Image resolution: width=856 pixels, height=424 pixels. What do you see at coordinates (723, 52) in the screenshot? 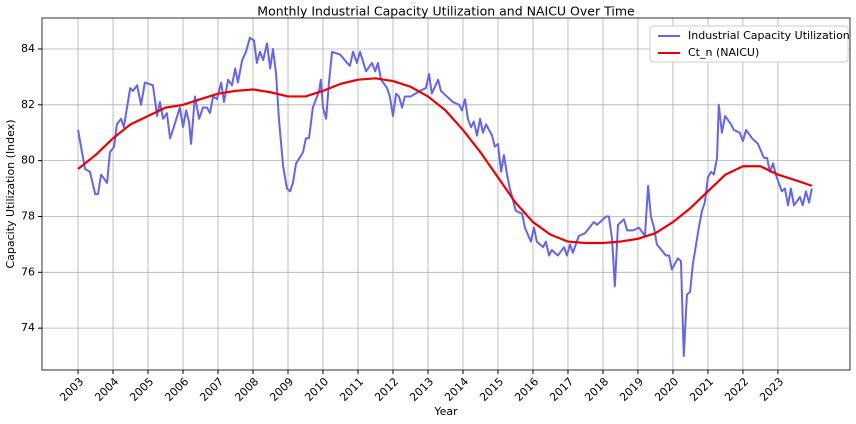
I see `legend-label: Ct_n (NAICU)` at bounding box center [723, 52].